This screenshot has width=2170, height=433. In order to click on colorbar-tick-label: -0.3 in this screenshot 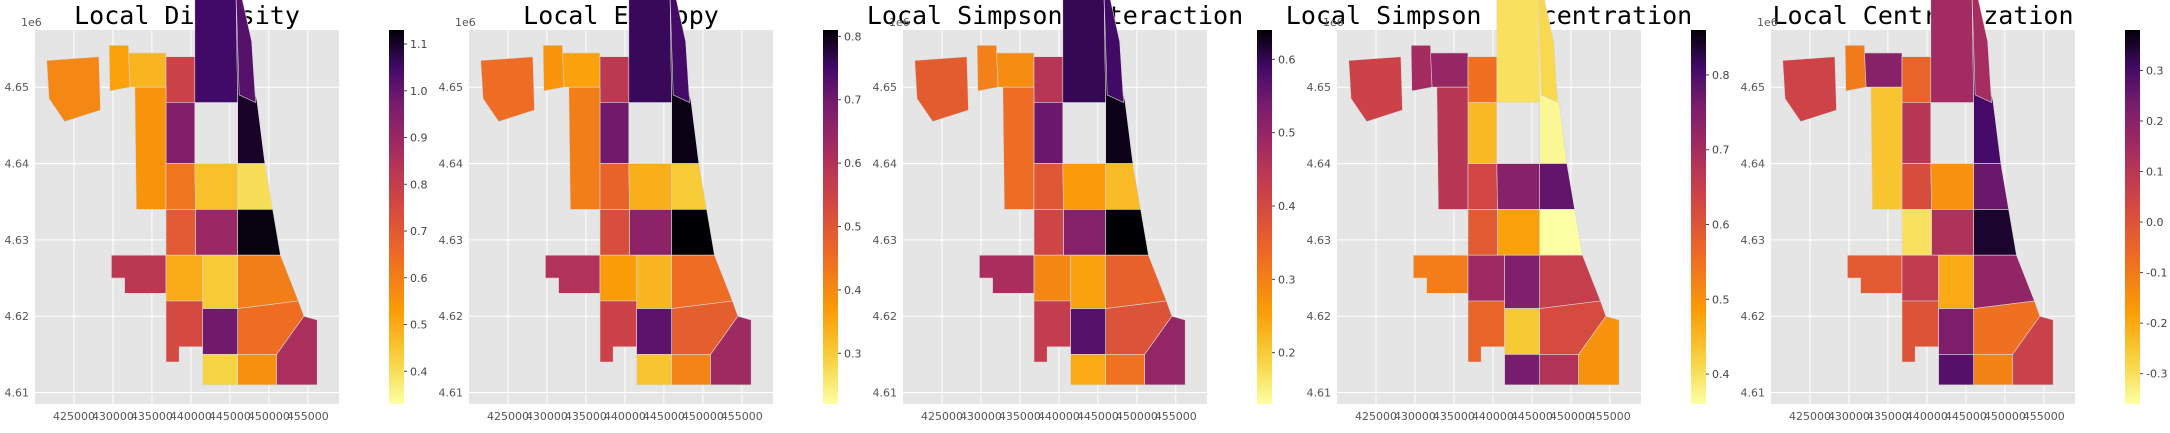, I will do `click(2156, 374)`.